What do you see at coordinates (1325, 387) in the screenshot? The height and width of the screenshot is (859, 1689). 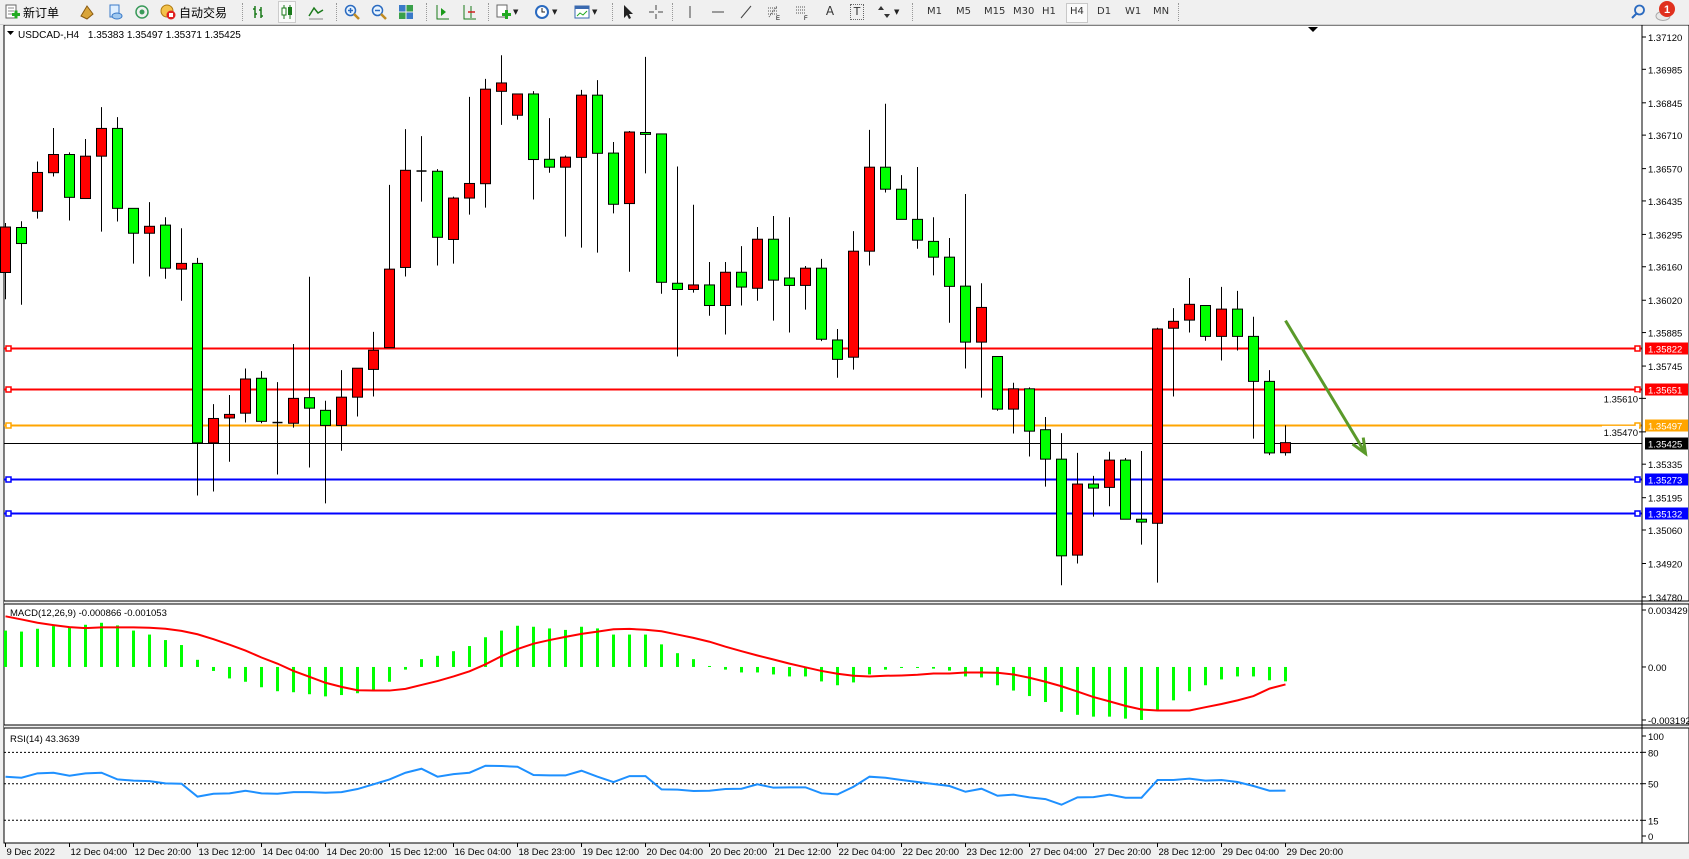 I see `trend-arrow-line` at bounding box center [1325, 387].